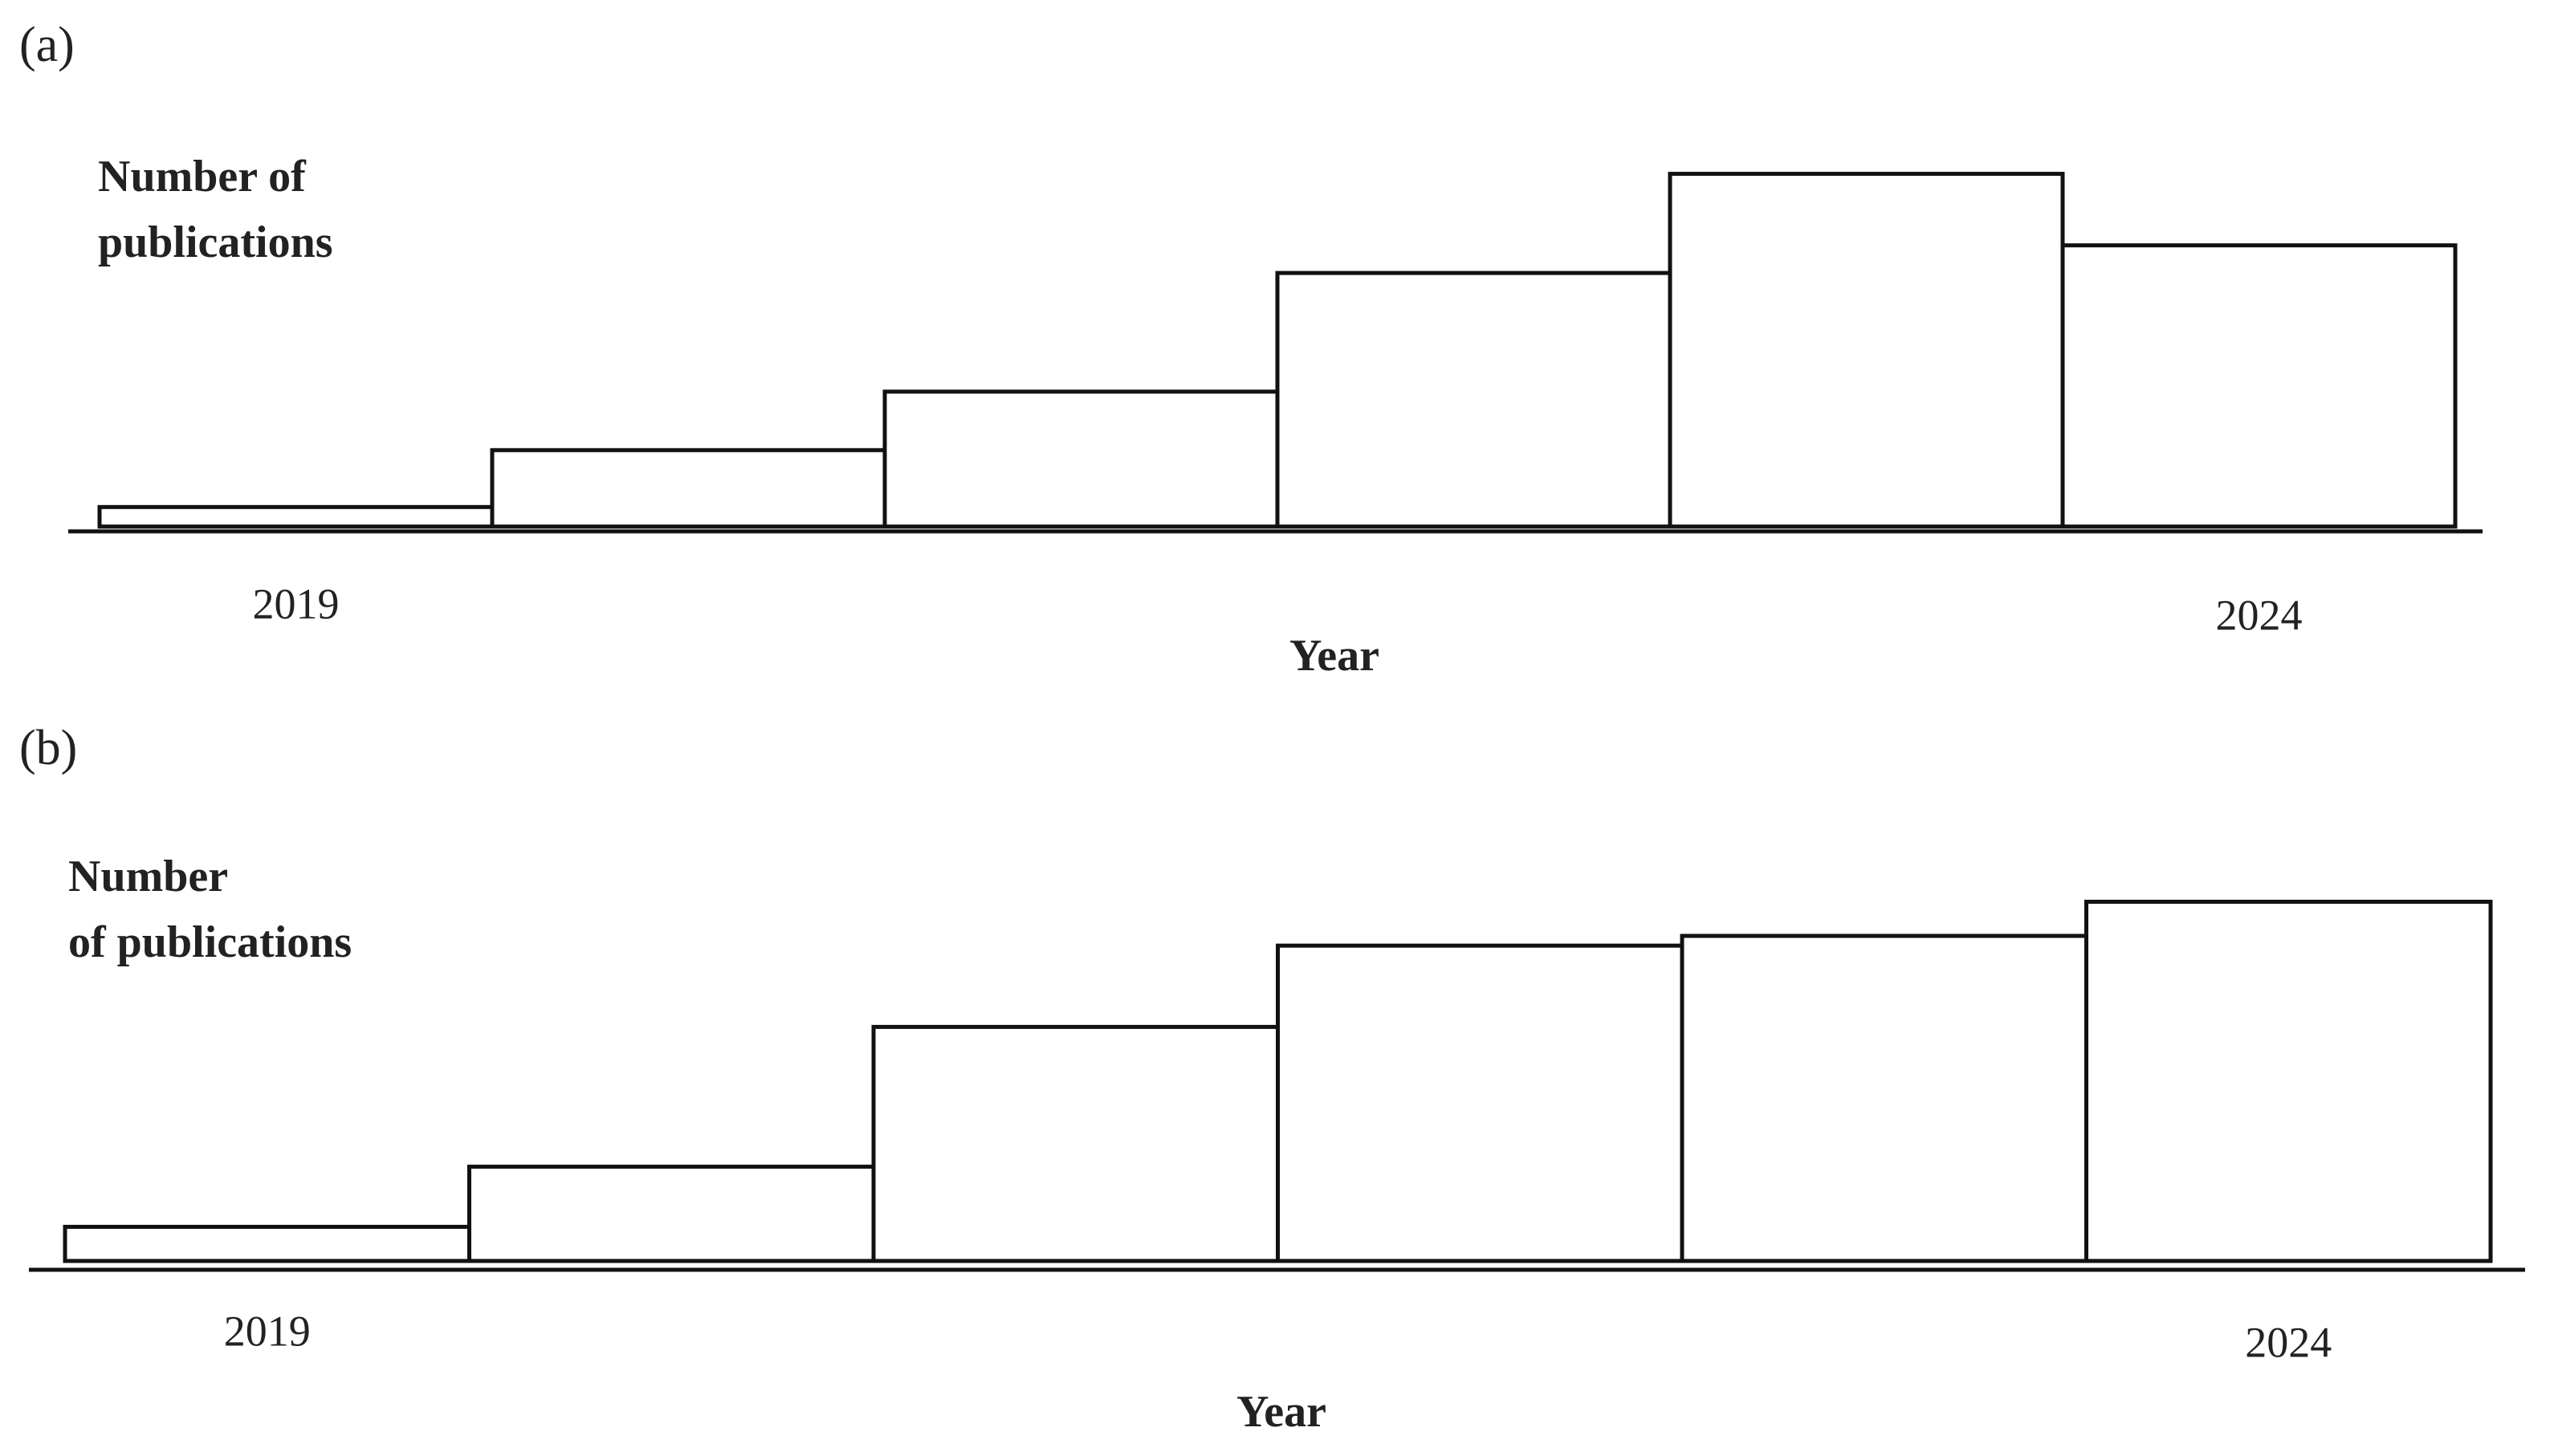 This screenshot has height=1456, width=2550. What do you see at coordinates (216, 242) in the screenshot?
I see `y-axis-label: publications` at bounding box center [216, 242].